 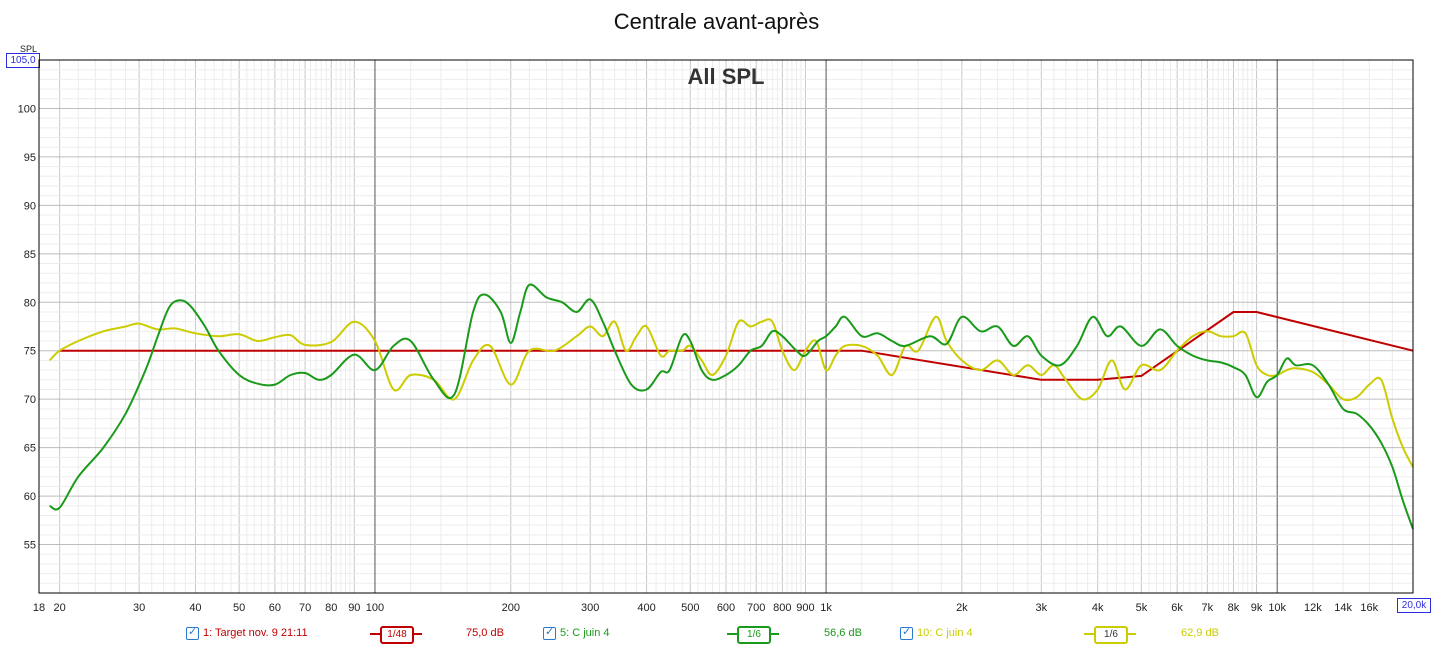 What do you see at coordinates (30, 546) in the screenshot?
I see `y-tick-label: 55` at bounding box center [30, 546].